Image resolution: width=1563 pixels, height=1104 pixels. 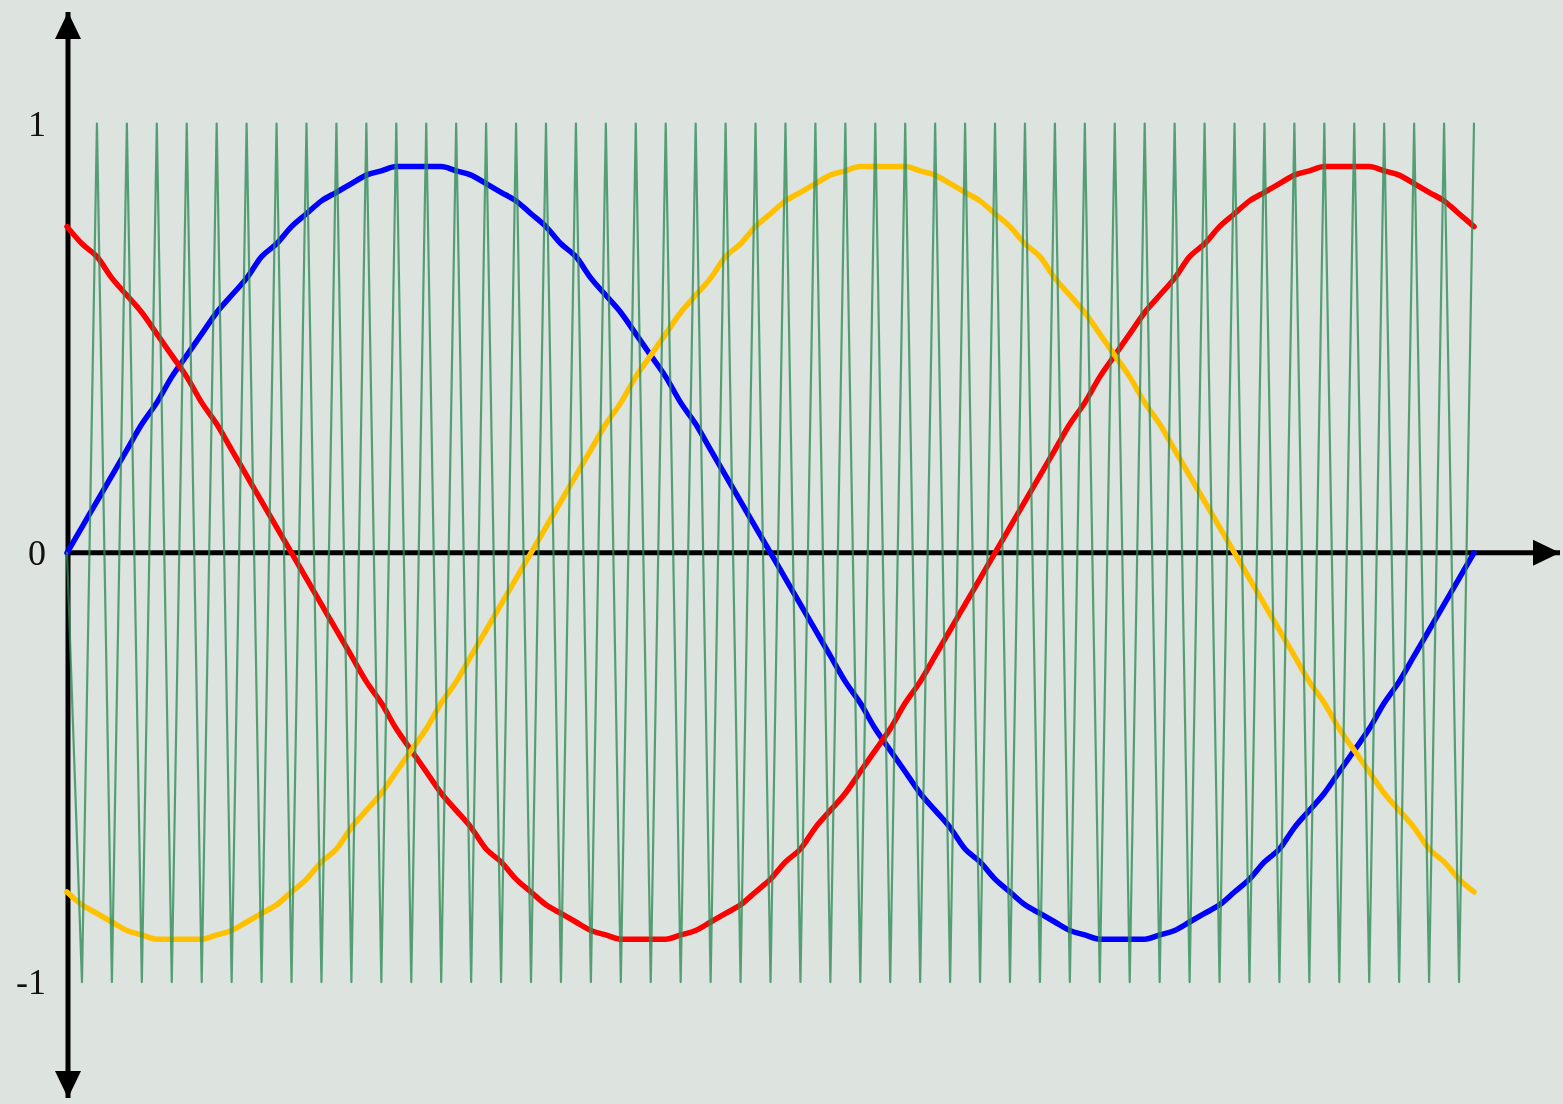 I want to click on y-tick-label: 1, so click(x=37, y=123).